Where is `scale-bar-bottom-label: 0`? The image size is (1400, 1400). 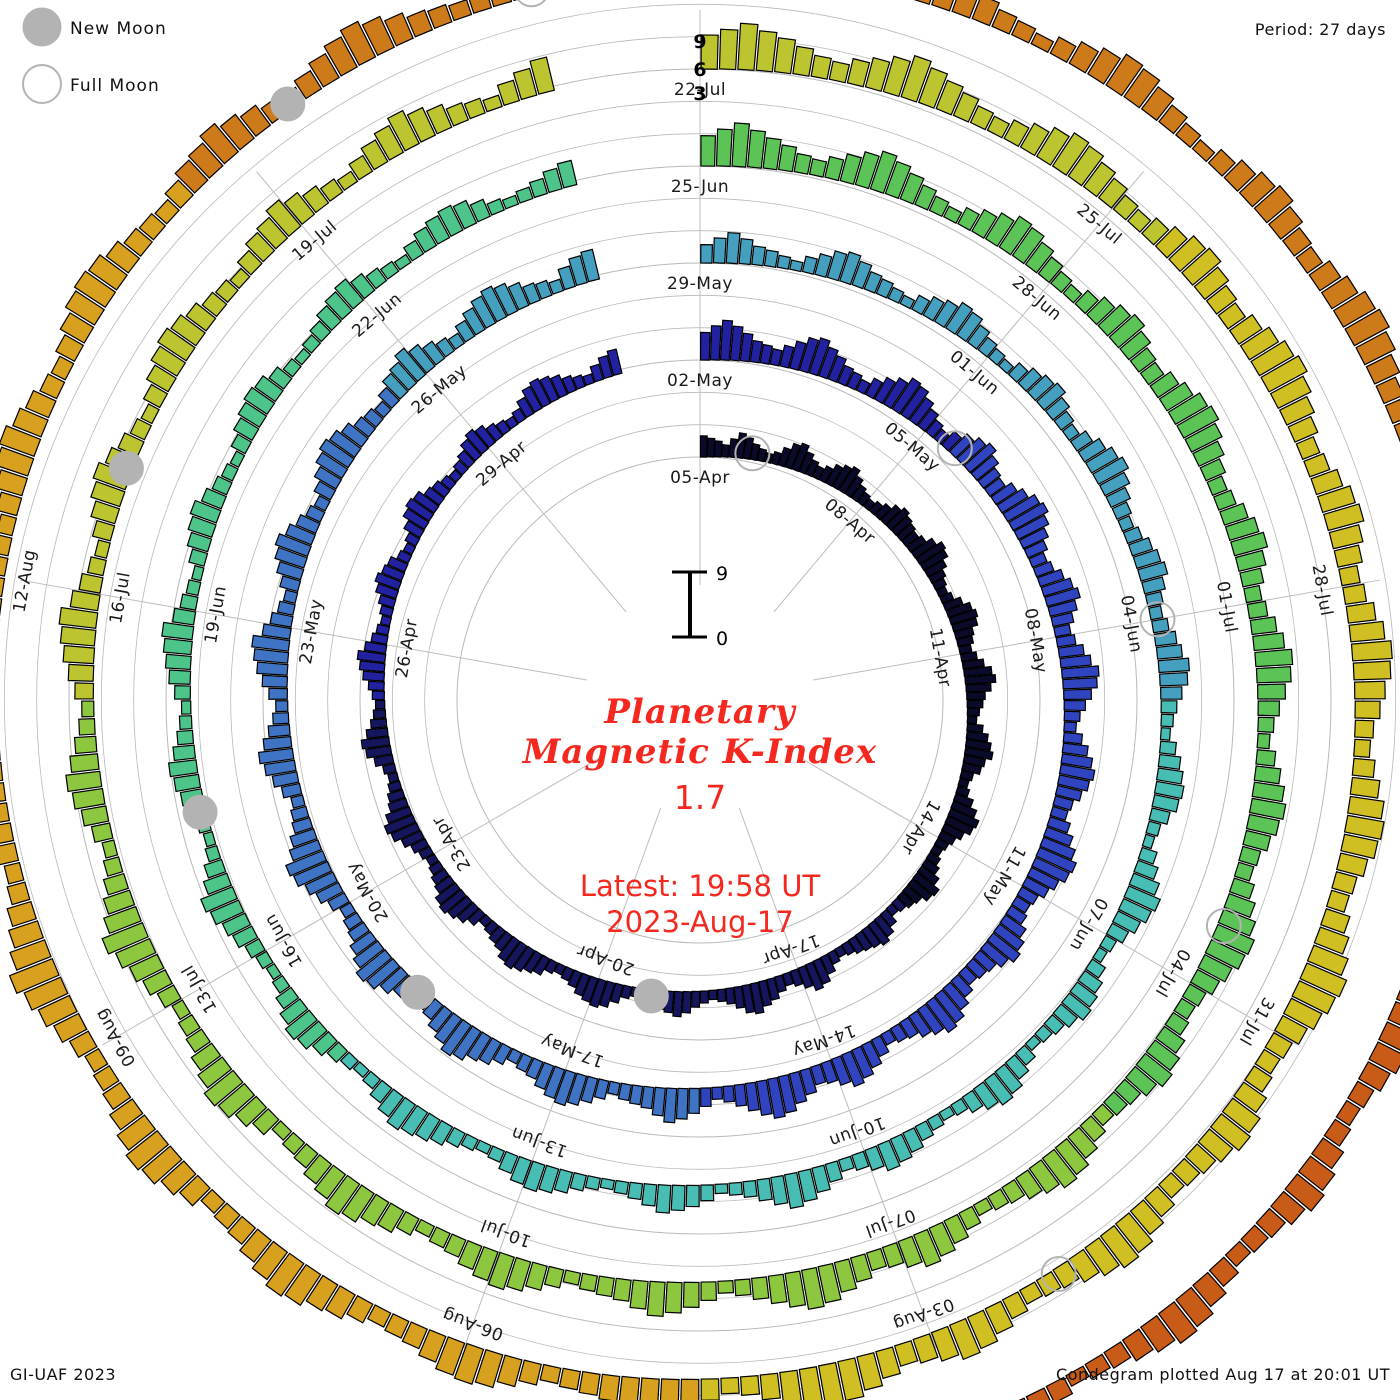 scale-bar-bottom-label: 0 is located at coordinates (722, 639).